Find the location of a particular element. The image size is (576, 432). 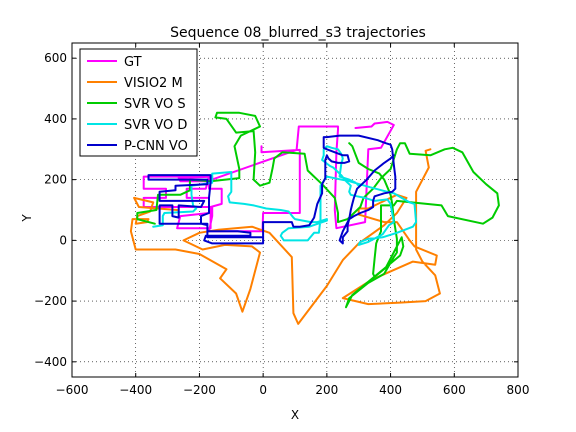

y-tick-label: 400 is located at coordinates (55, 119).